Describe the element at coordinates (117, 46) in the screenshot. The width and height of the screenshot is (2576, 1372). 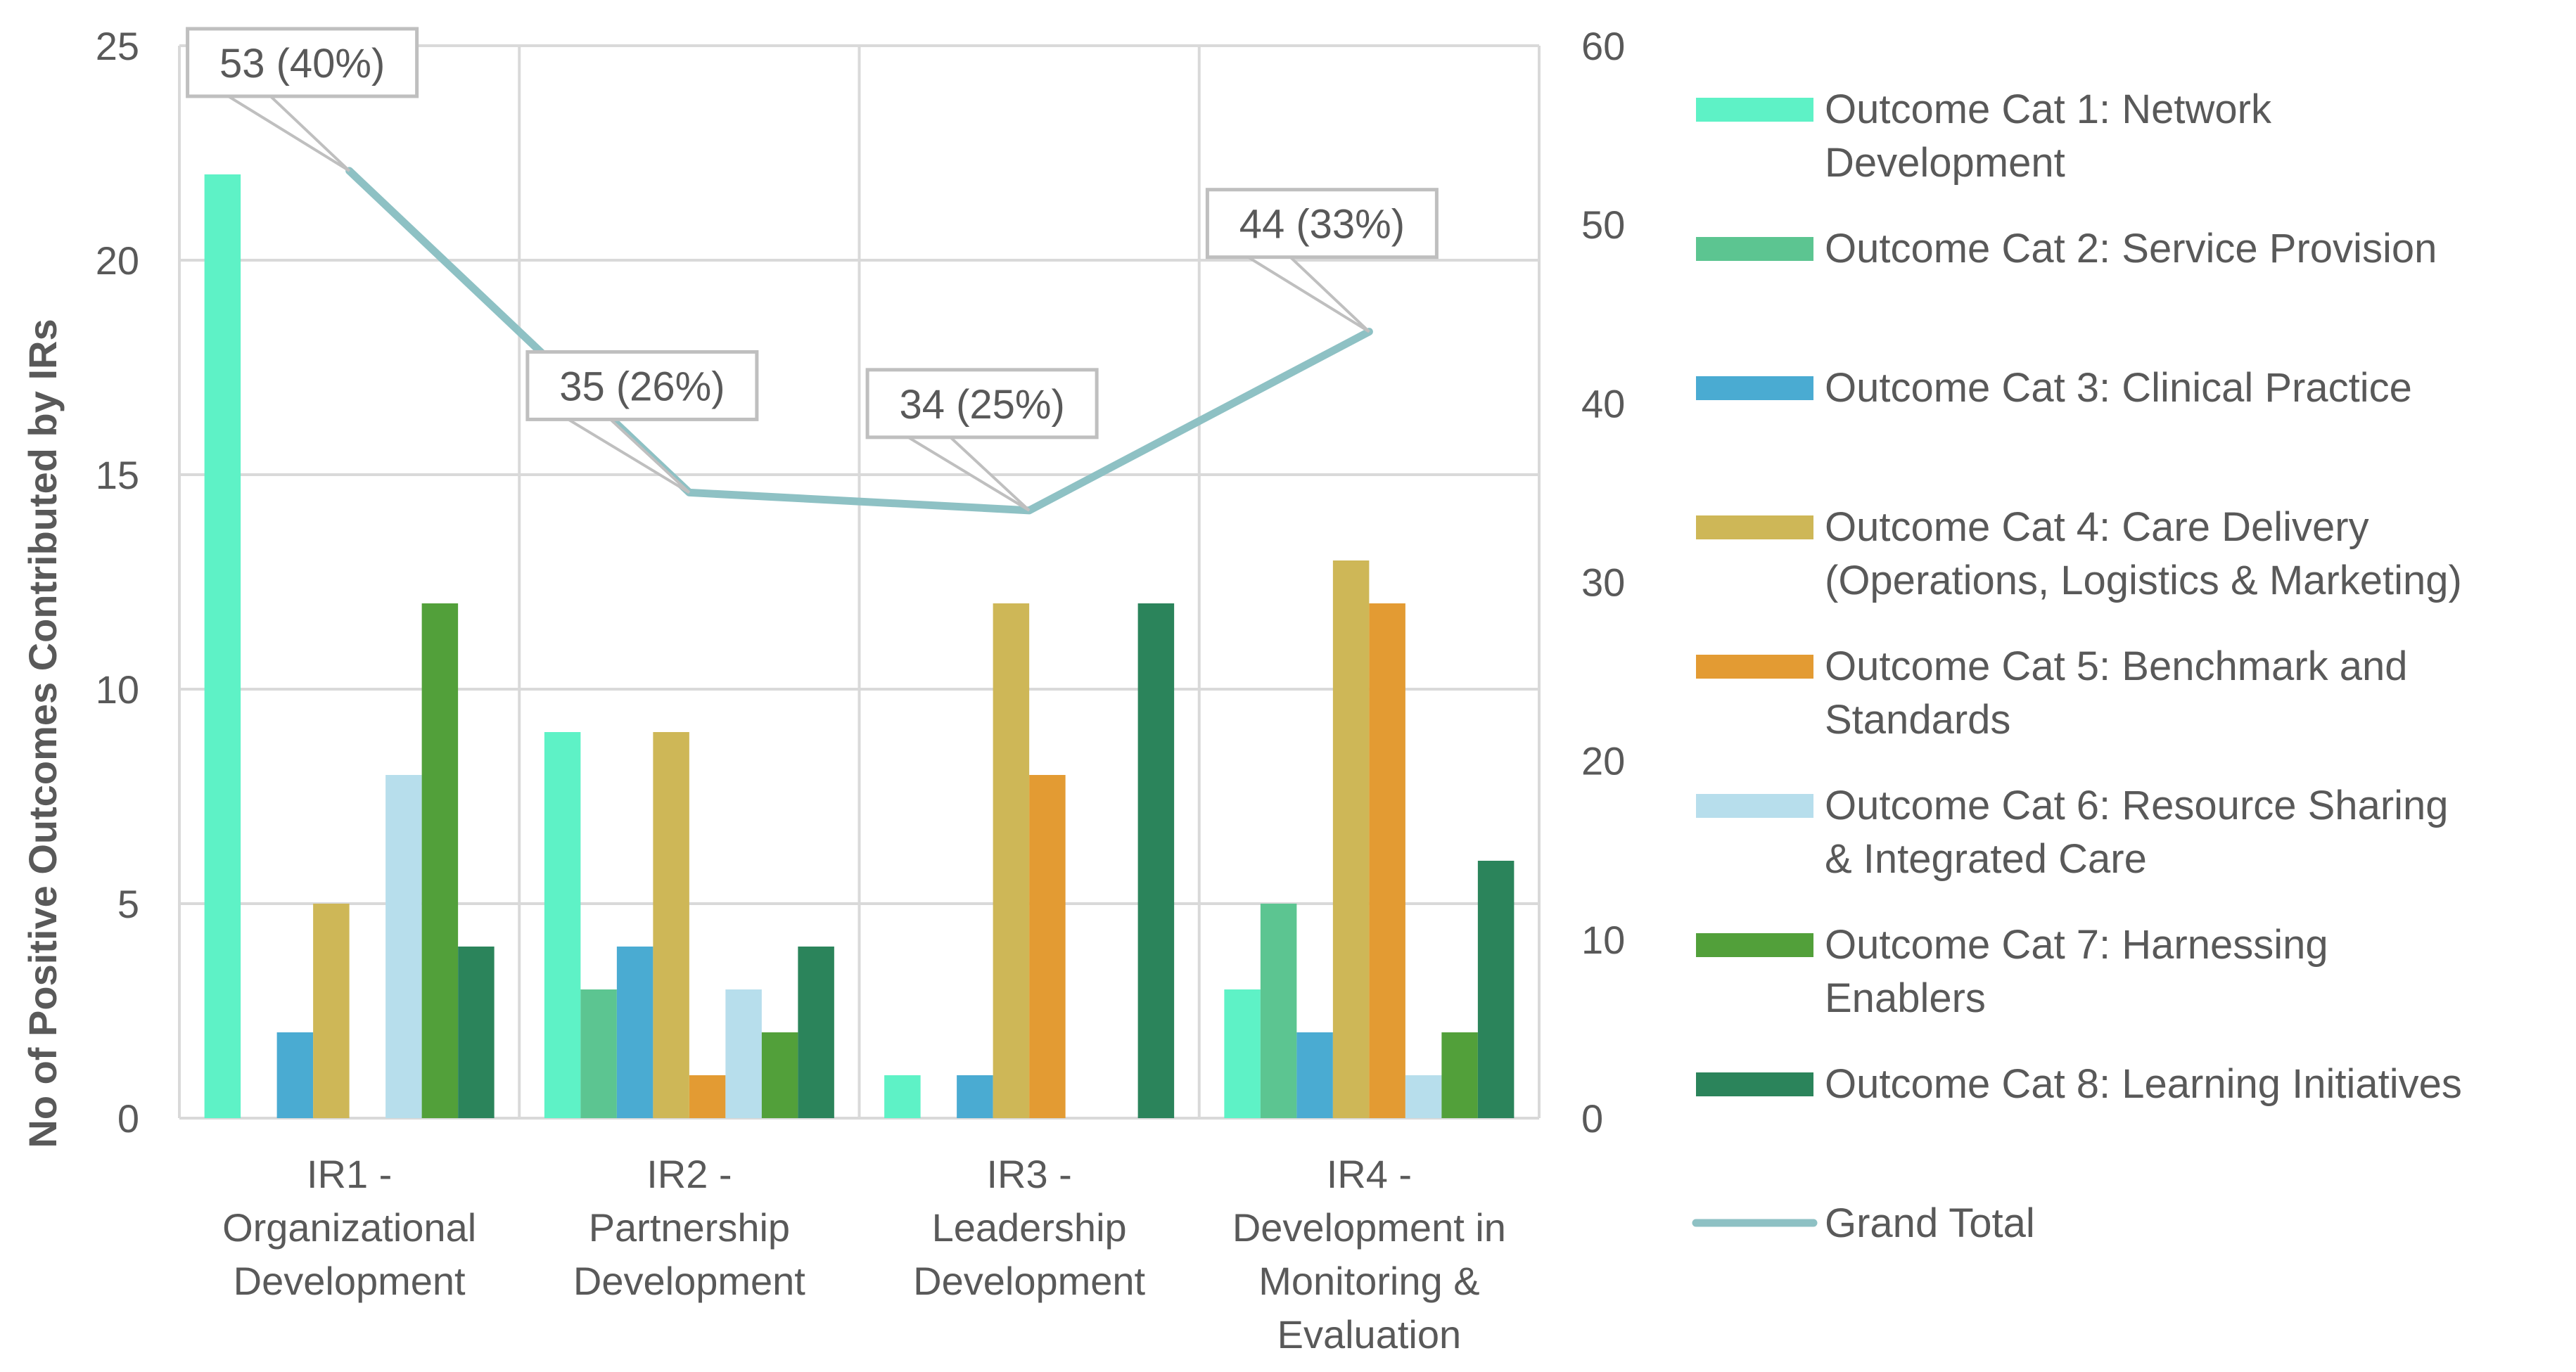
I see `y-tick-label: 25` at that location.